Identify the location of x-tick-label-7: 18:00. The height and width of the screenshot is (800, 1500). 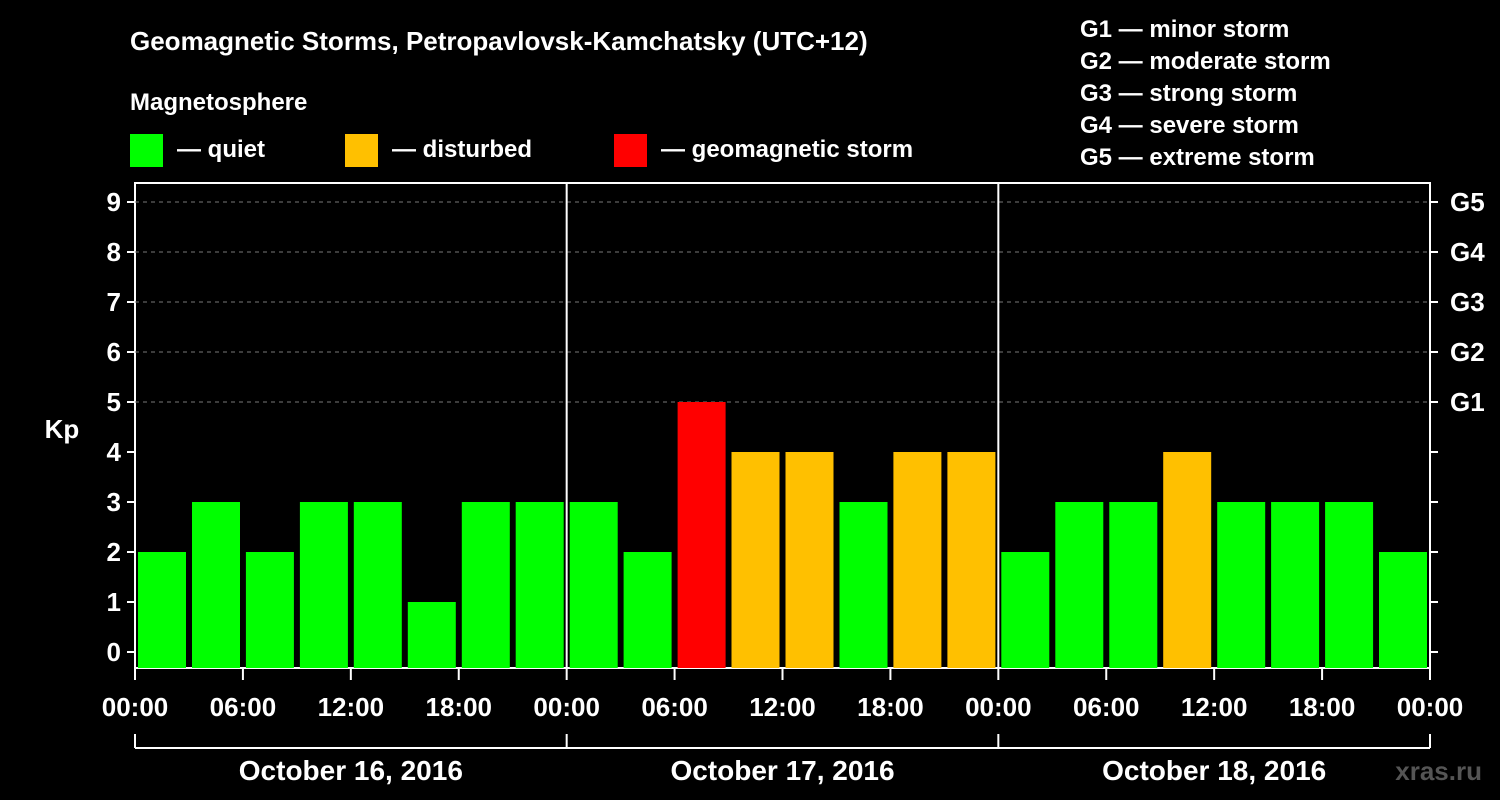
(890, 707).